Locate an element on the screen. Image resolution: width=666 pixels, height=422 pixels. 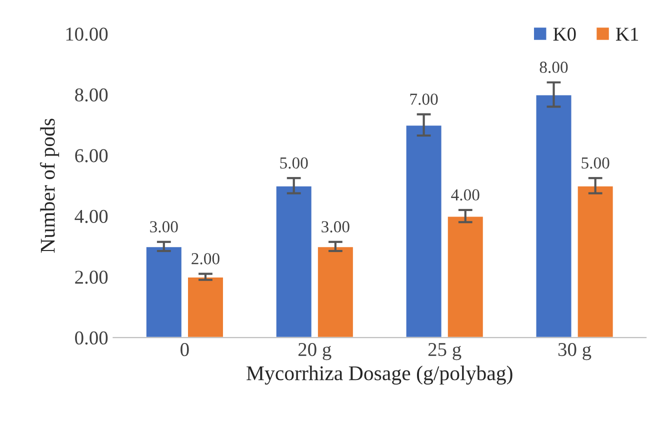
x-tick-label: 30 g is located at coordinates (575, 351).